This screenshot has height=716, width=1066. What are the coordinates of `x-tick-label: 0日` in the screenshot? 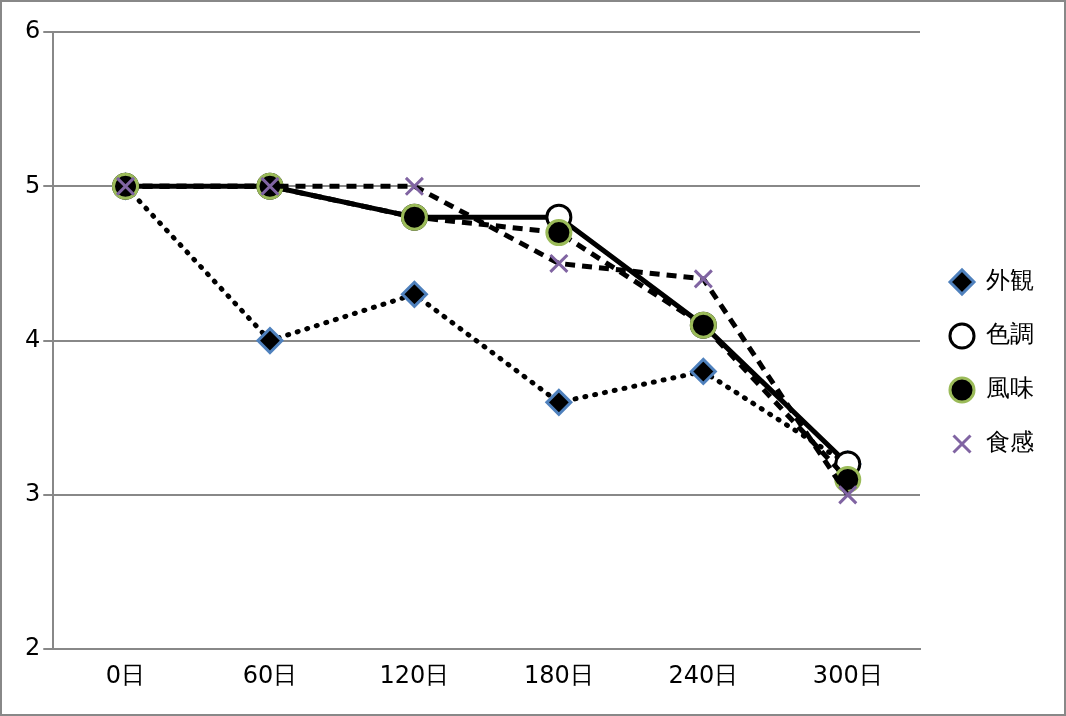 It's located at (125, 674).